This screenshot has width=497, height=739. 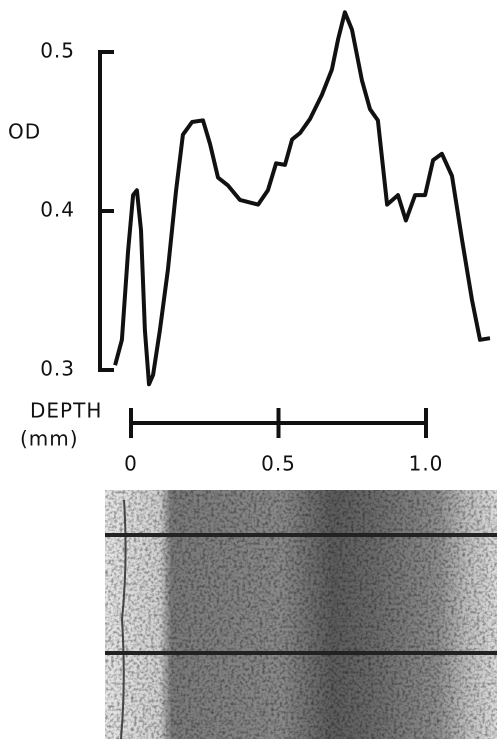 What do you see at coordinates (426, 464) in the screenshot?
I see `x-tick-label: 1.0` at bounding box center [426, 464].